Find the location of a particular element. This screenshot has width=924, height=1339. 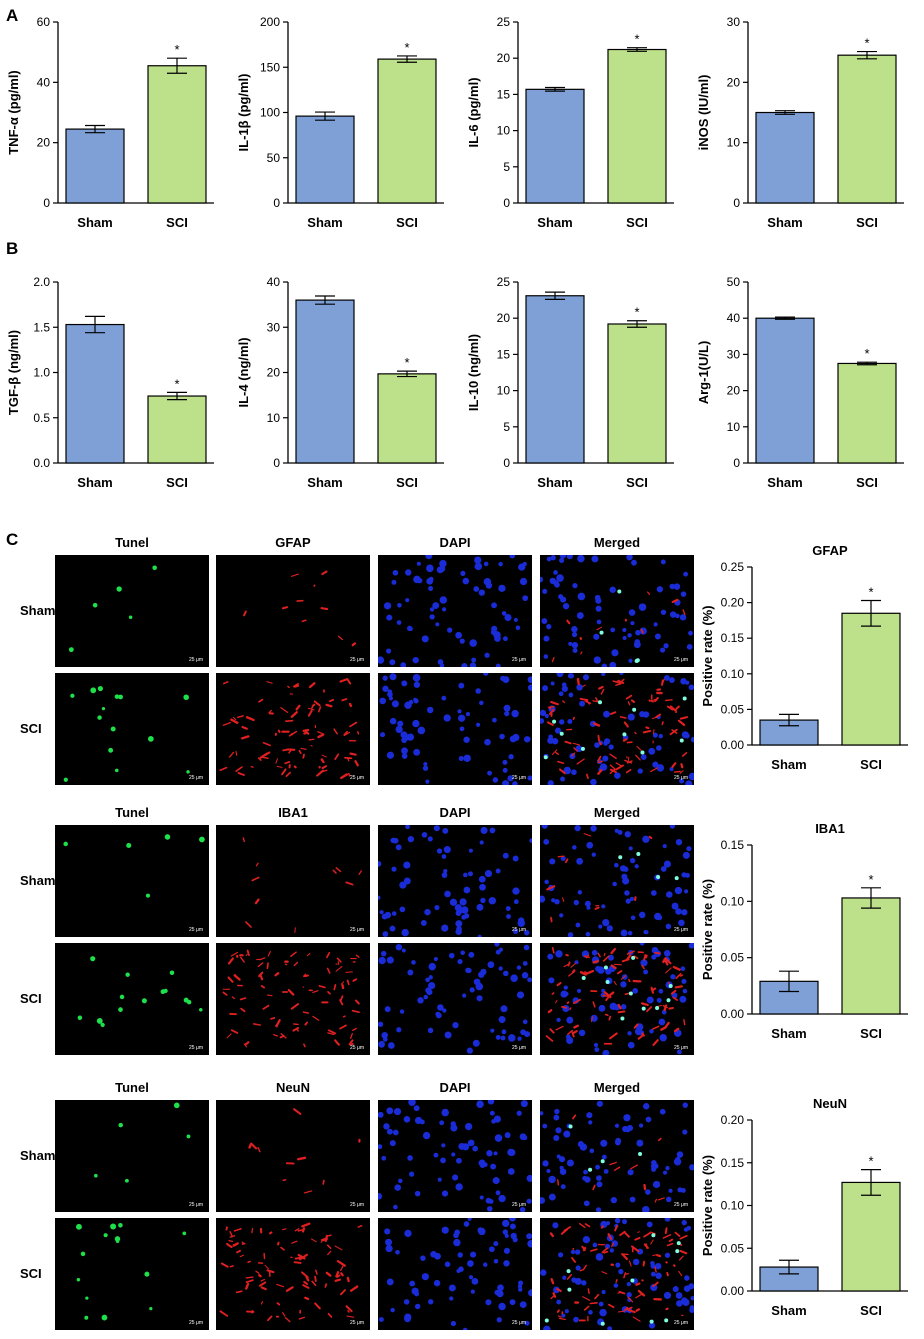

micrograph-gfap-sham-merged: 25 μm is located at coordinates (617, 611).